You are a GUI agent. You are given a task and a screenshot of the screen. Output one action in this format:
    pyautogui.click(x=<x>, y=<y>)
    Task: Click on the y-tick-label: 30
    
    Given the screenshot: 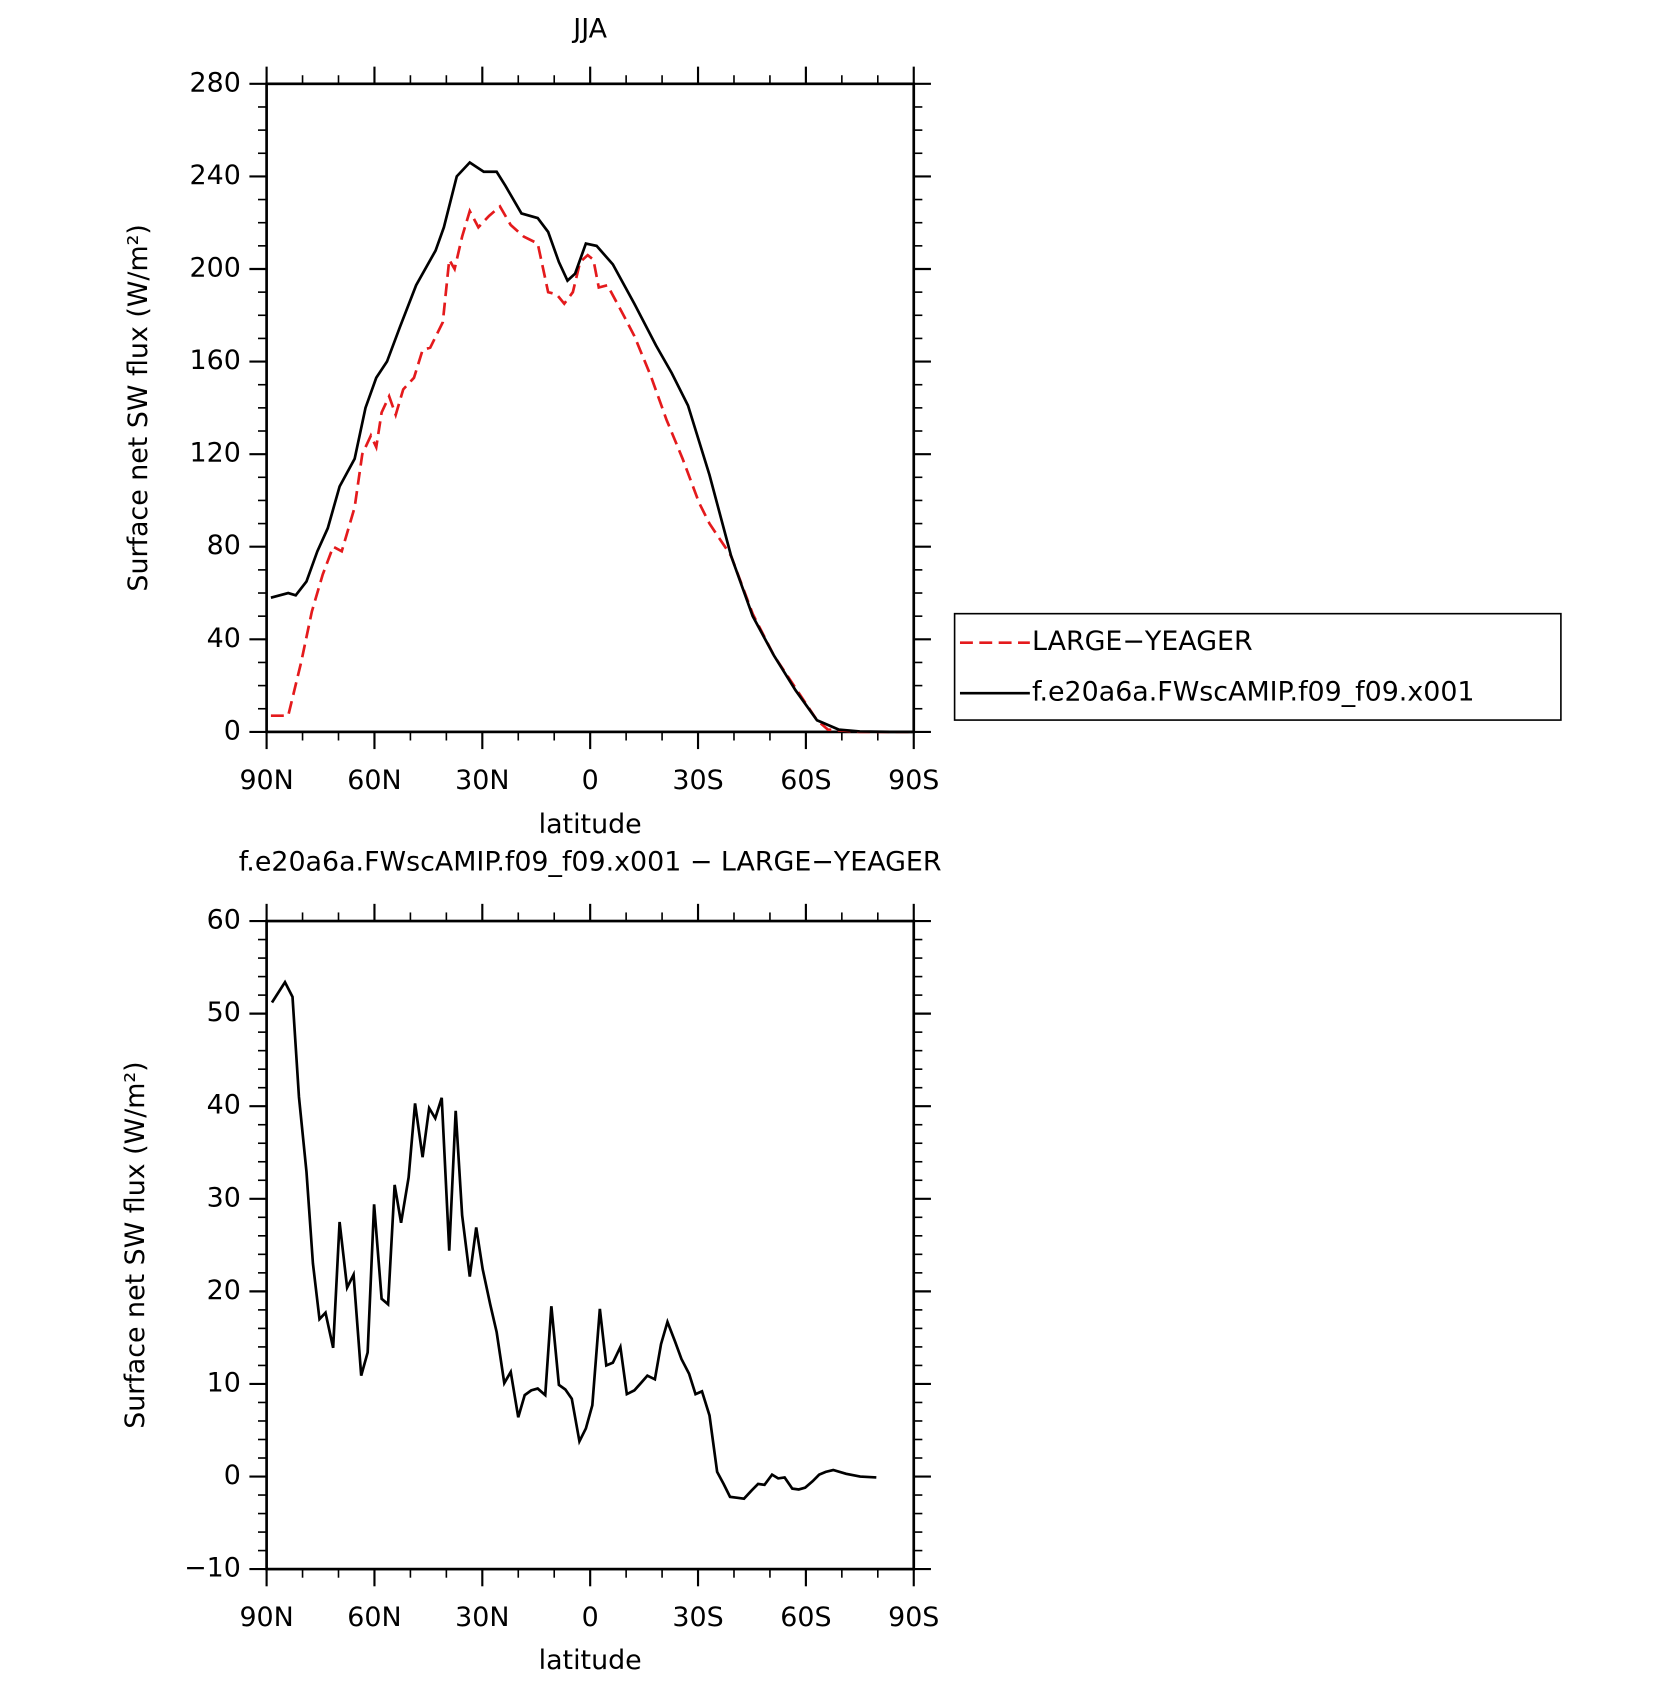 What is the action you would take?
    pyautogui.click(x=224, y=1197)
    